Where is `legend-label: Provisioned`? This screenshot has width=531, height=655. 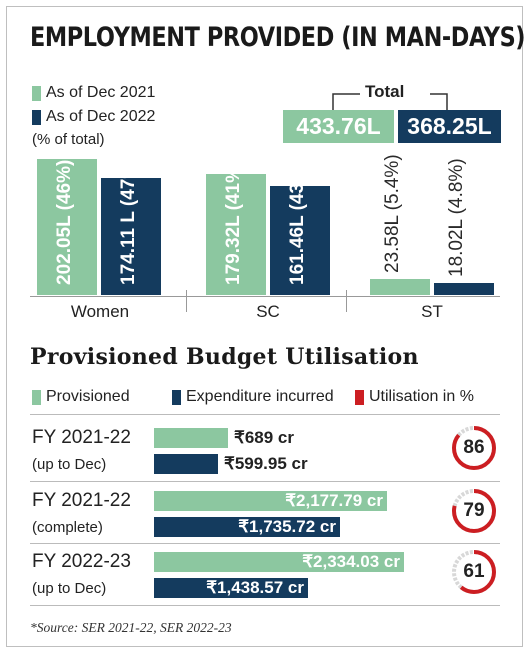
legend-label: Provisioned is located at coordinates (88, 396).